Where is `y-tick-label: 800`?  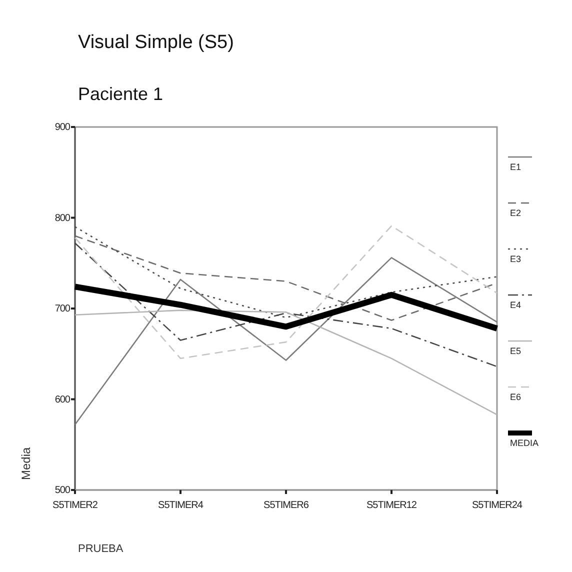
y-tick-label: 800 is located at coordinates (62, 218).